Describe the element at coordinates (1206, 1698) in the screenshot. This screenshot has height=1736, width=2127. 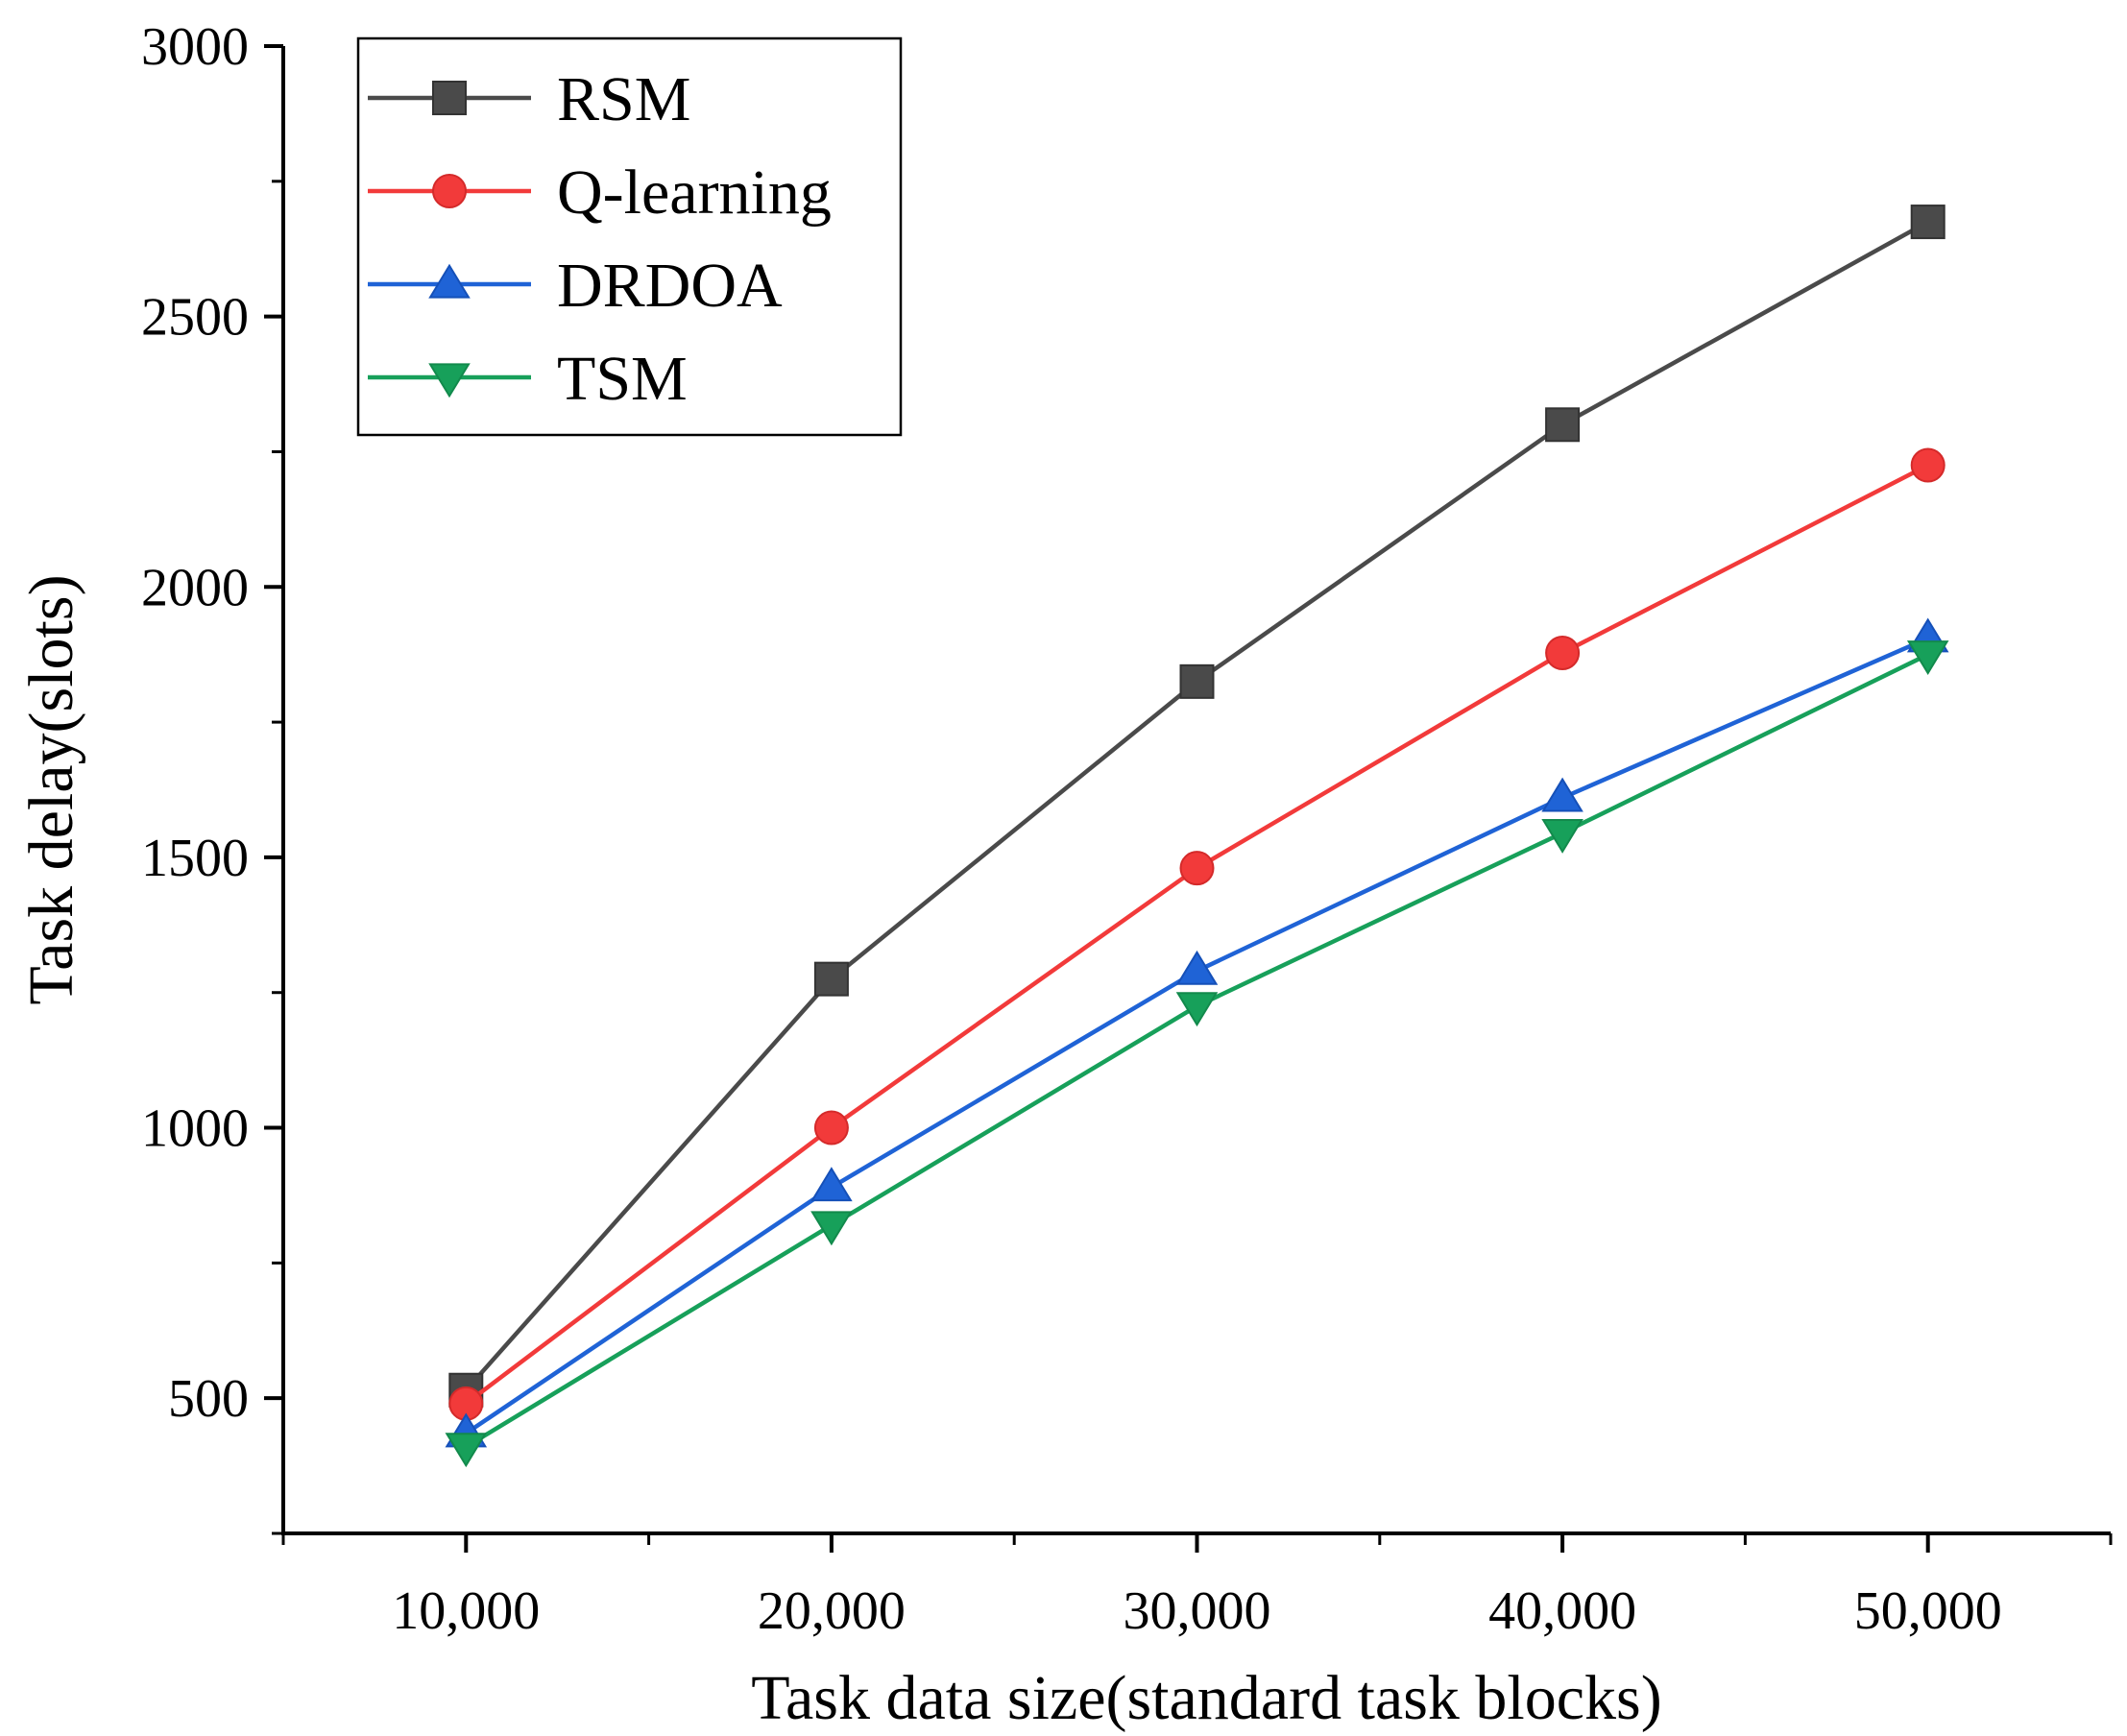
I see `x-axis-title: Task data size(standard task blocks)` at that location.